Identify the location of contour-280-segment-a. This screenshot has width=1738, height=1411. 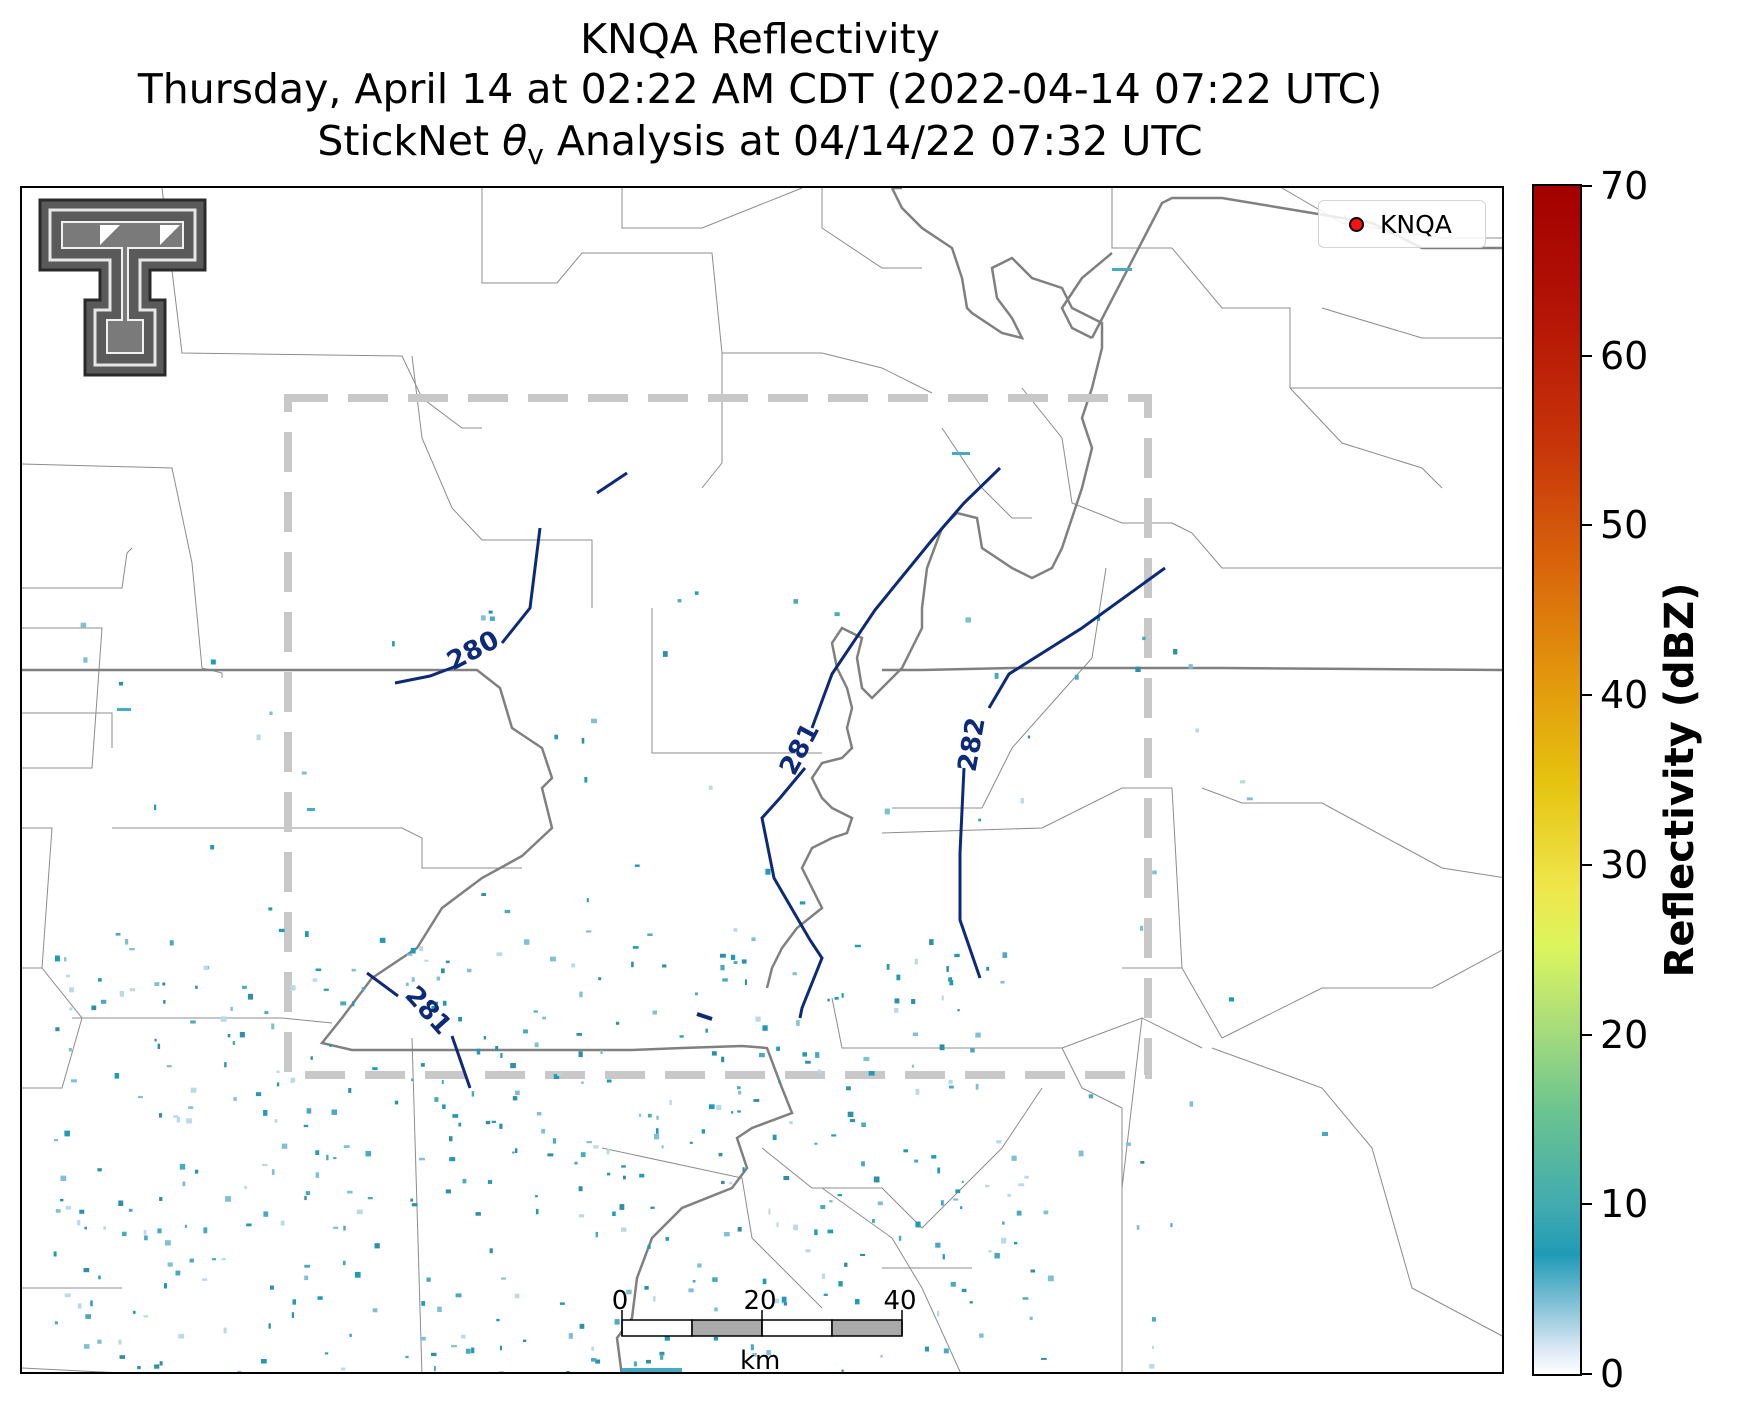
(612, 483).